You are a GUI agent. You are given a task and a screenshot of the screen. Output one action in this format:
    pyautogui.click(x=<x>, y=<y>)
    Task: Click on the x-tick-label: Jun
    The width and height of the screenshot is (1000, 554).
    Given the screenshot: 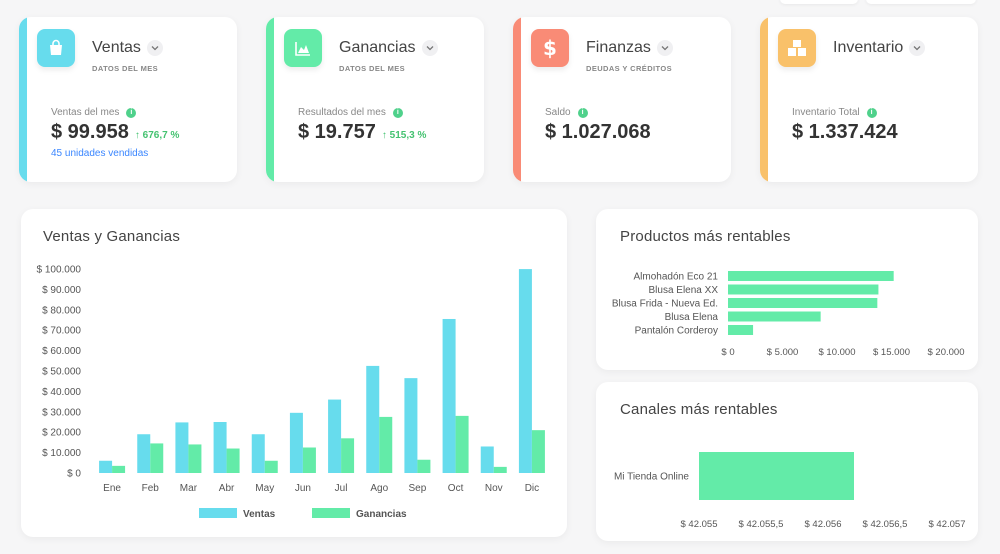 What is the action you would take?
    pyautogui.click(x=303, y=488)
    